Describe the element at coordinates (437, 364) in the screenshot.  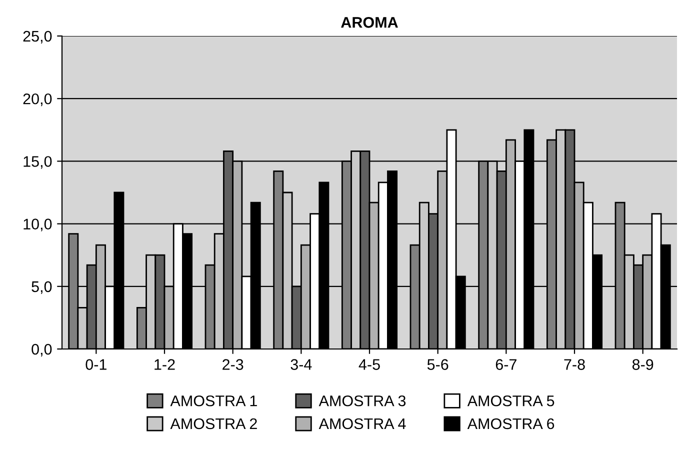
I see `x-tick-label: 5-6` at that location.